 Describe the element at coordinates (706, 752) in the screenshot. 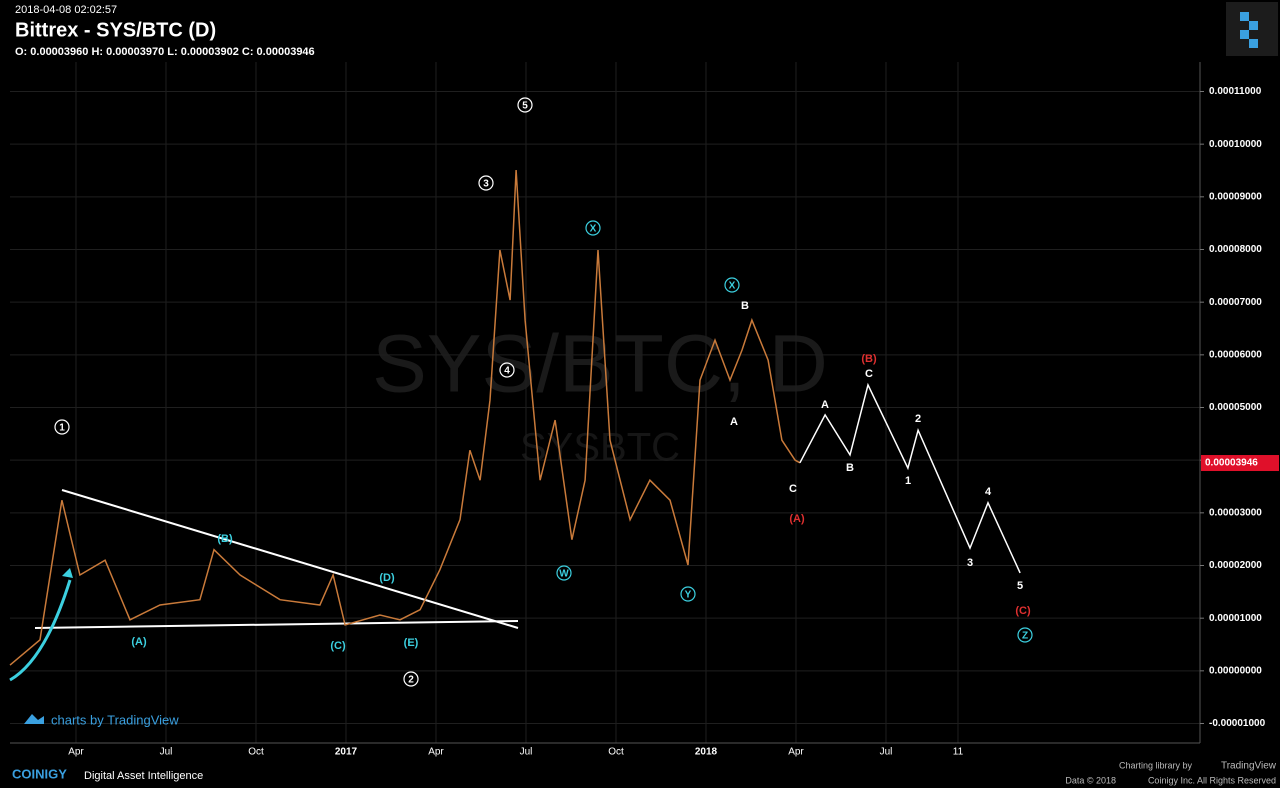

I see `x-tick-label: 2018` at that location.